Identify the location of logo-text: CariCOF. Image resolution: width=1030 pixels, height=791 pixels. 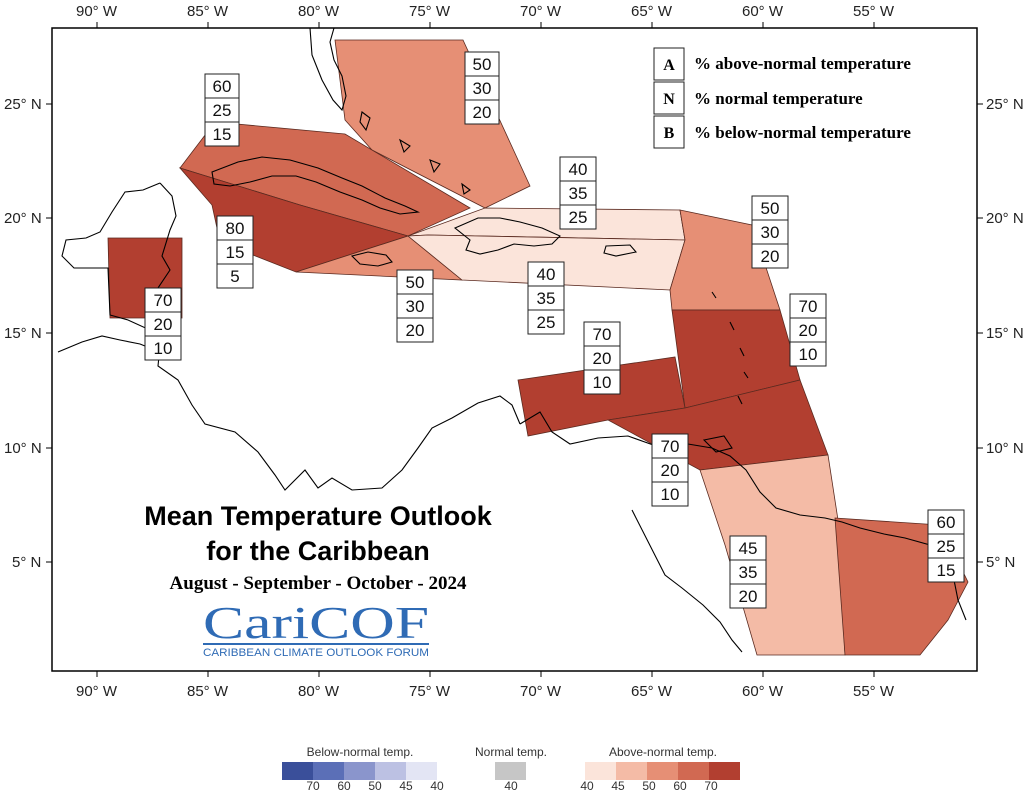
(316, 622).